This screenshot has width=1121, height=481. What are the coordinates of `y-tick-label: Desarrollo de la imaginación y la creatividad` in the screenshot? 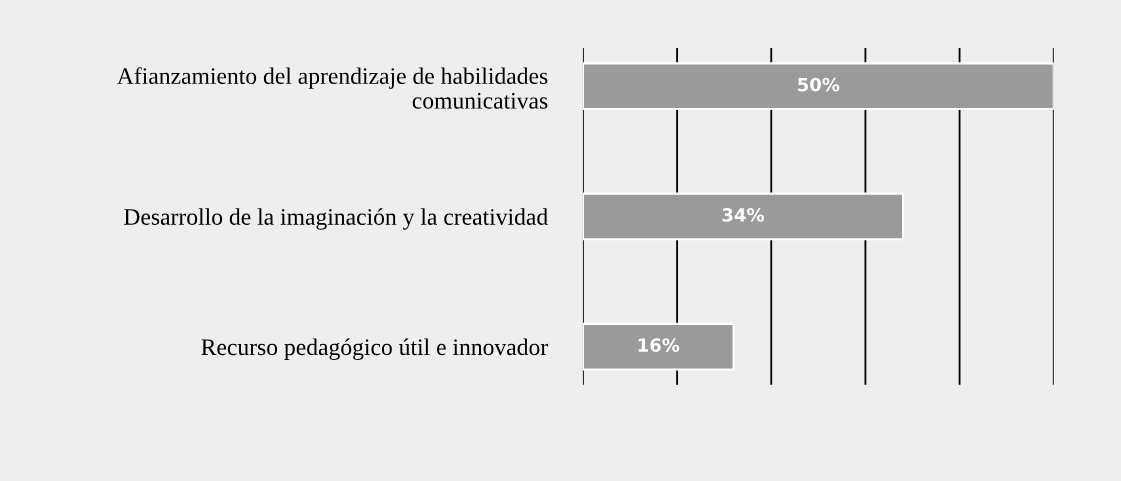 It's located at (336, 219).